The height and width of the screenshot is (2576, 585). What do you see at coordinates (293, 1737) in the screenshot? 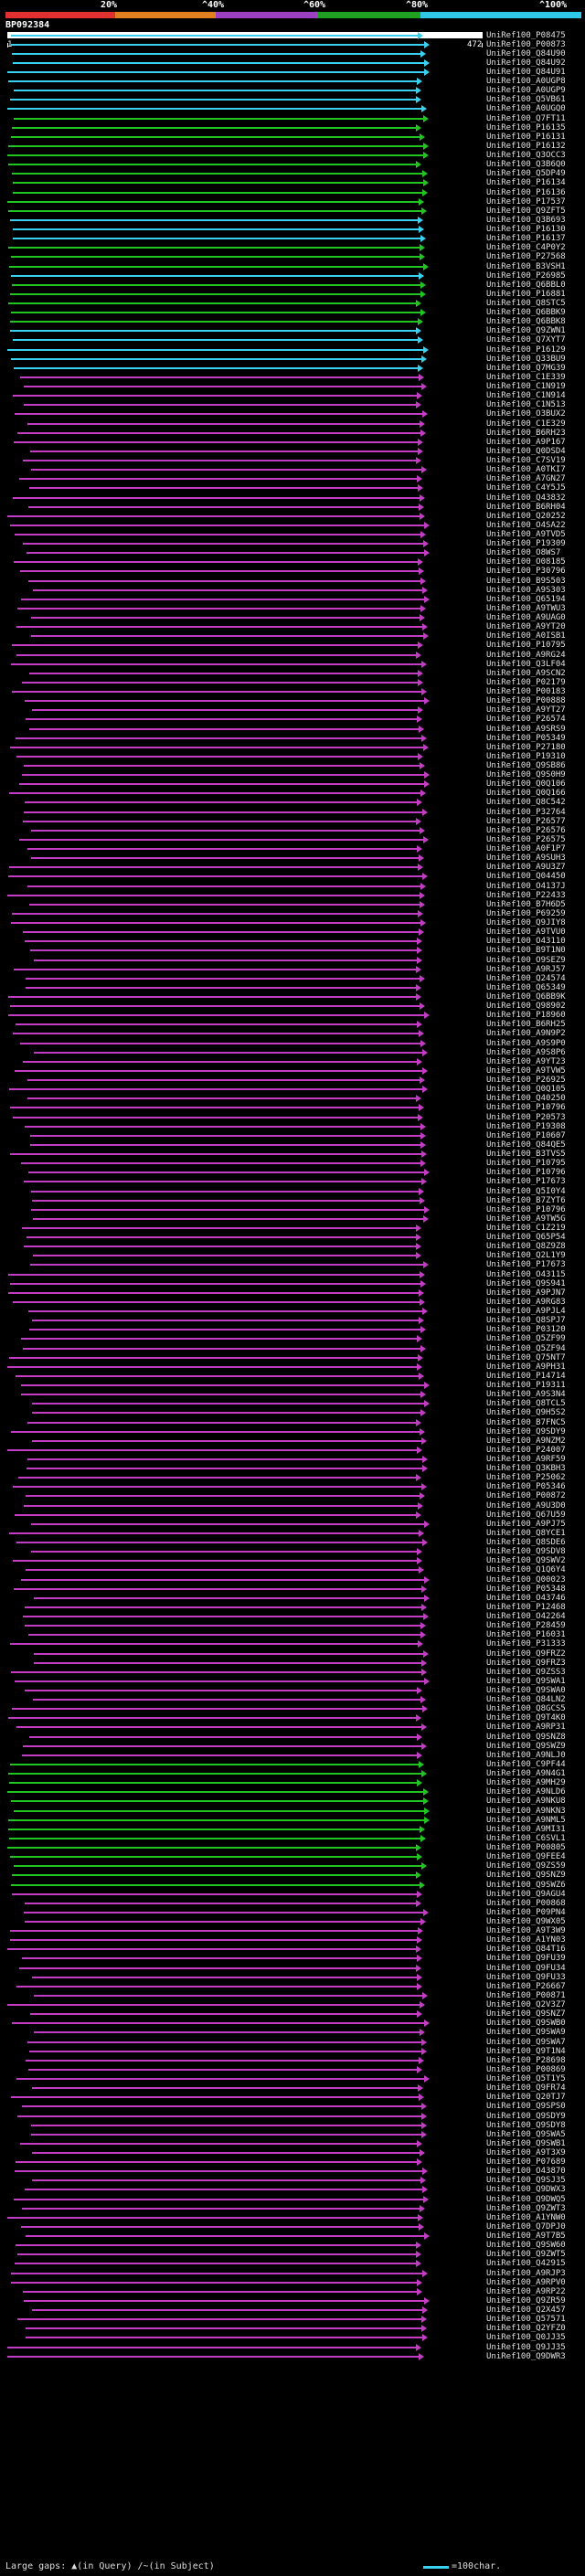
I see `hit-row: UniRef100_Q9SNZ8` at bounding box center [293, 1737].